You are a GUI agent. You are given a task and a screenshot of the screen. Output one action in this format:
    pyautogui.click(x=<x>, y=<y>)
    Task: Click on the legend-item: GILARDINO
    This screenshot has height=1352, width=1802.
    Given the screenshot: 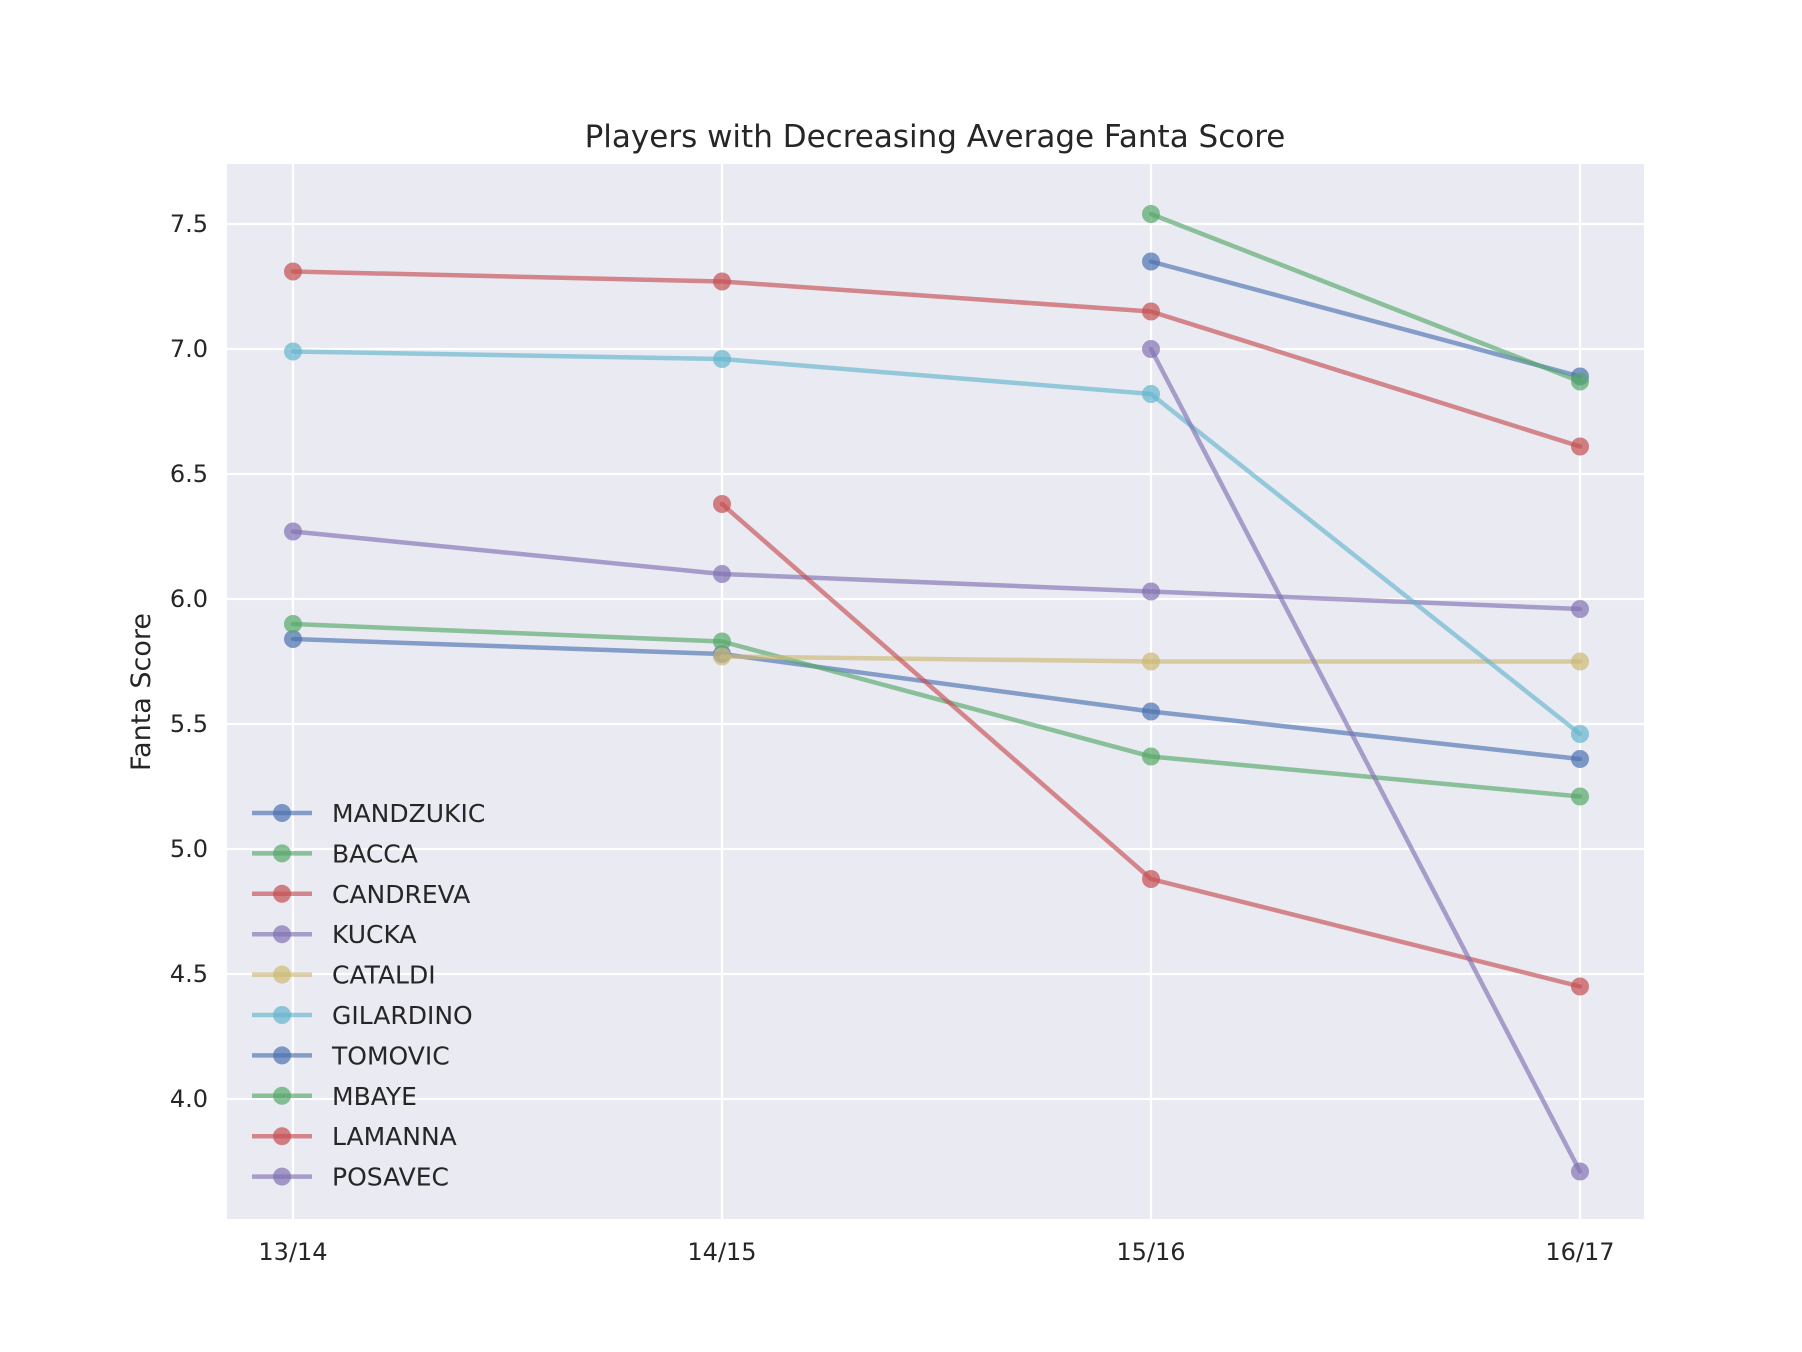 What is the action you would take?
    pyautogui.click(x=362, y=1015)
    